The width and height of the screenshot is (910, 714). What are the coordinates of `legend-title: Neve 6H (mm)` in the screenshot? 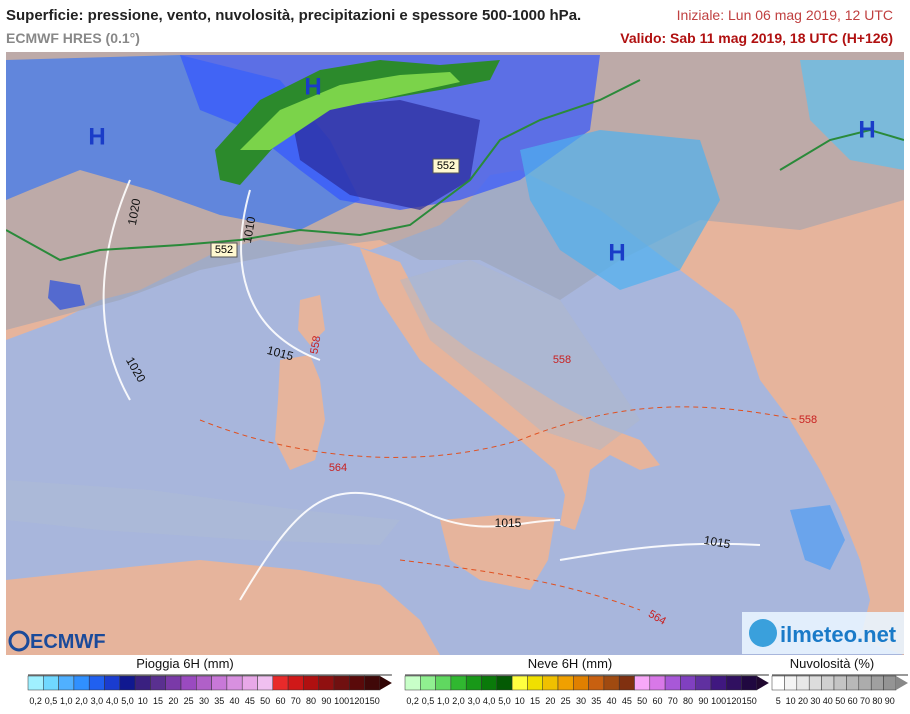 It's located at (570, 663).